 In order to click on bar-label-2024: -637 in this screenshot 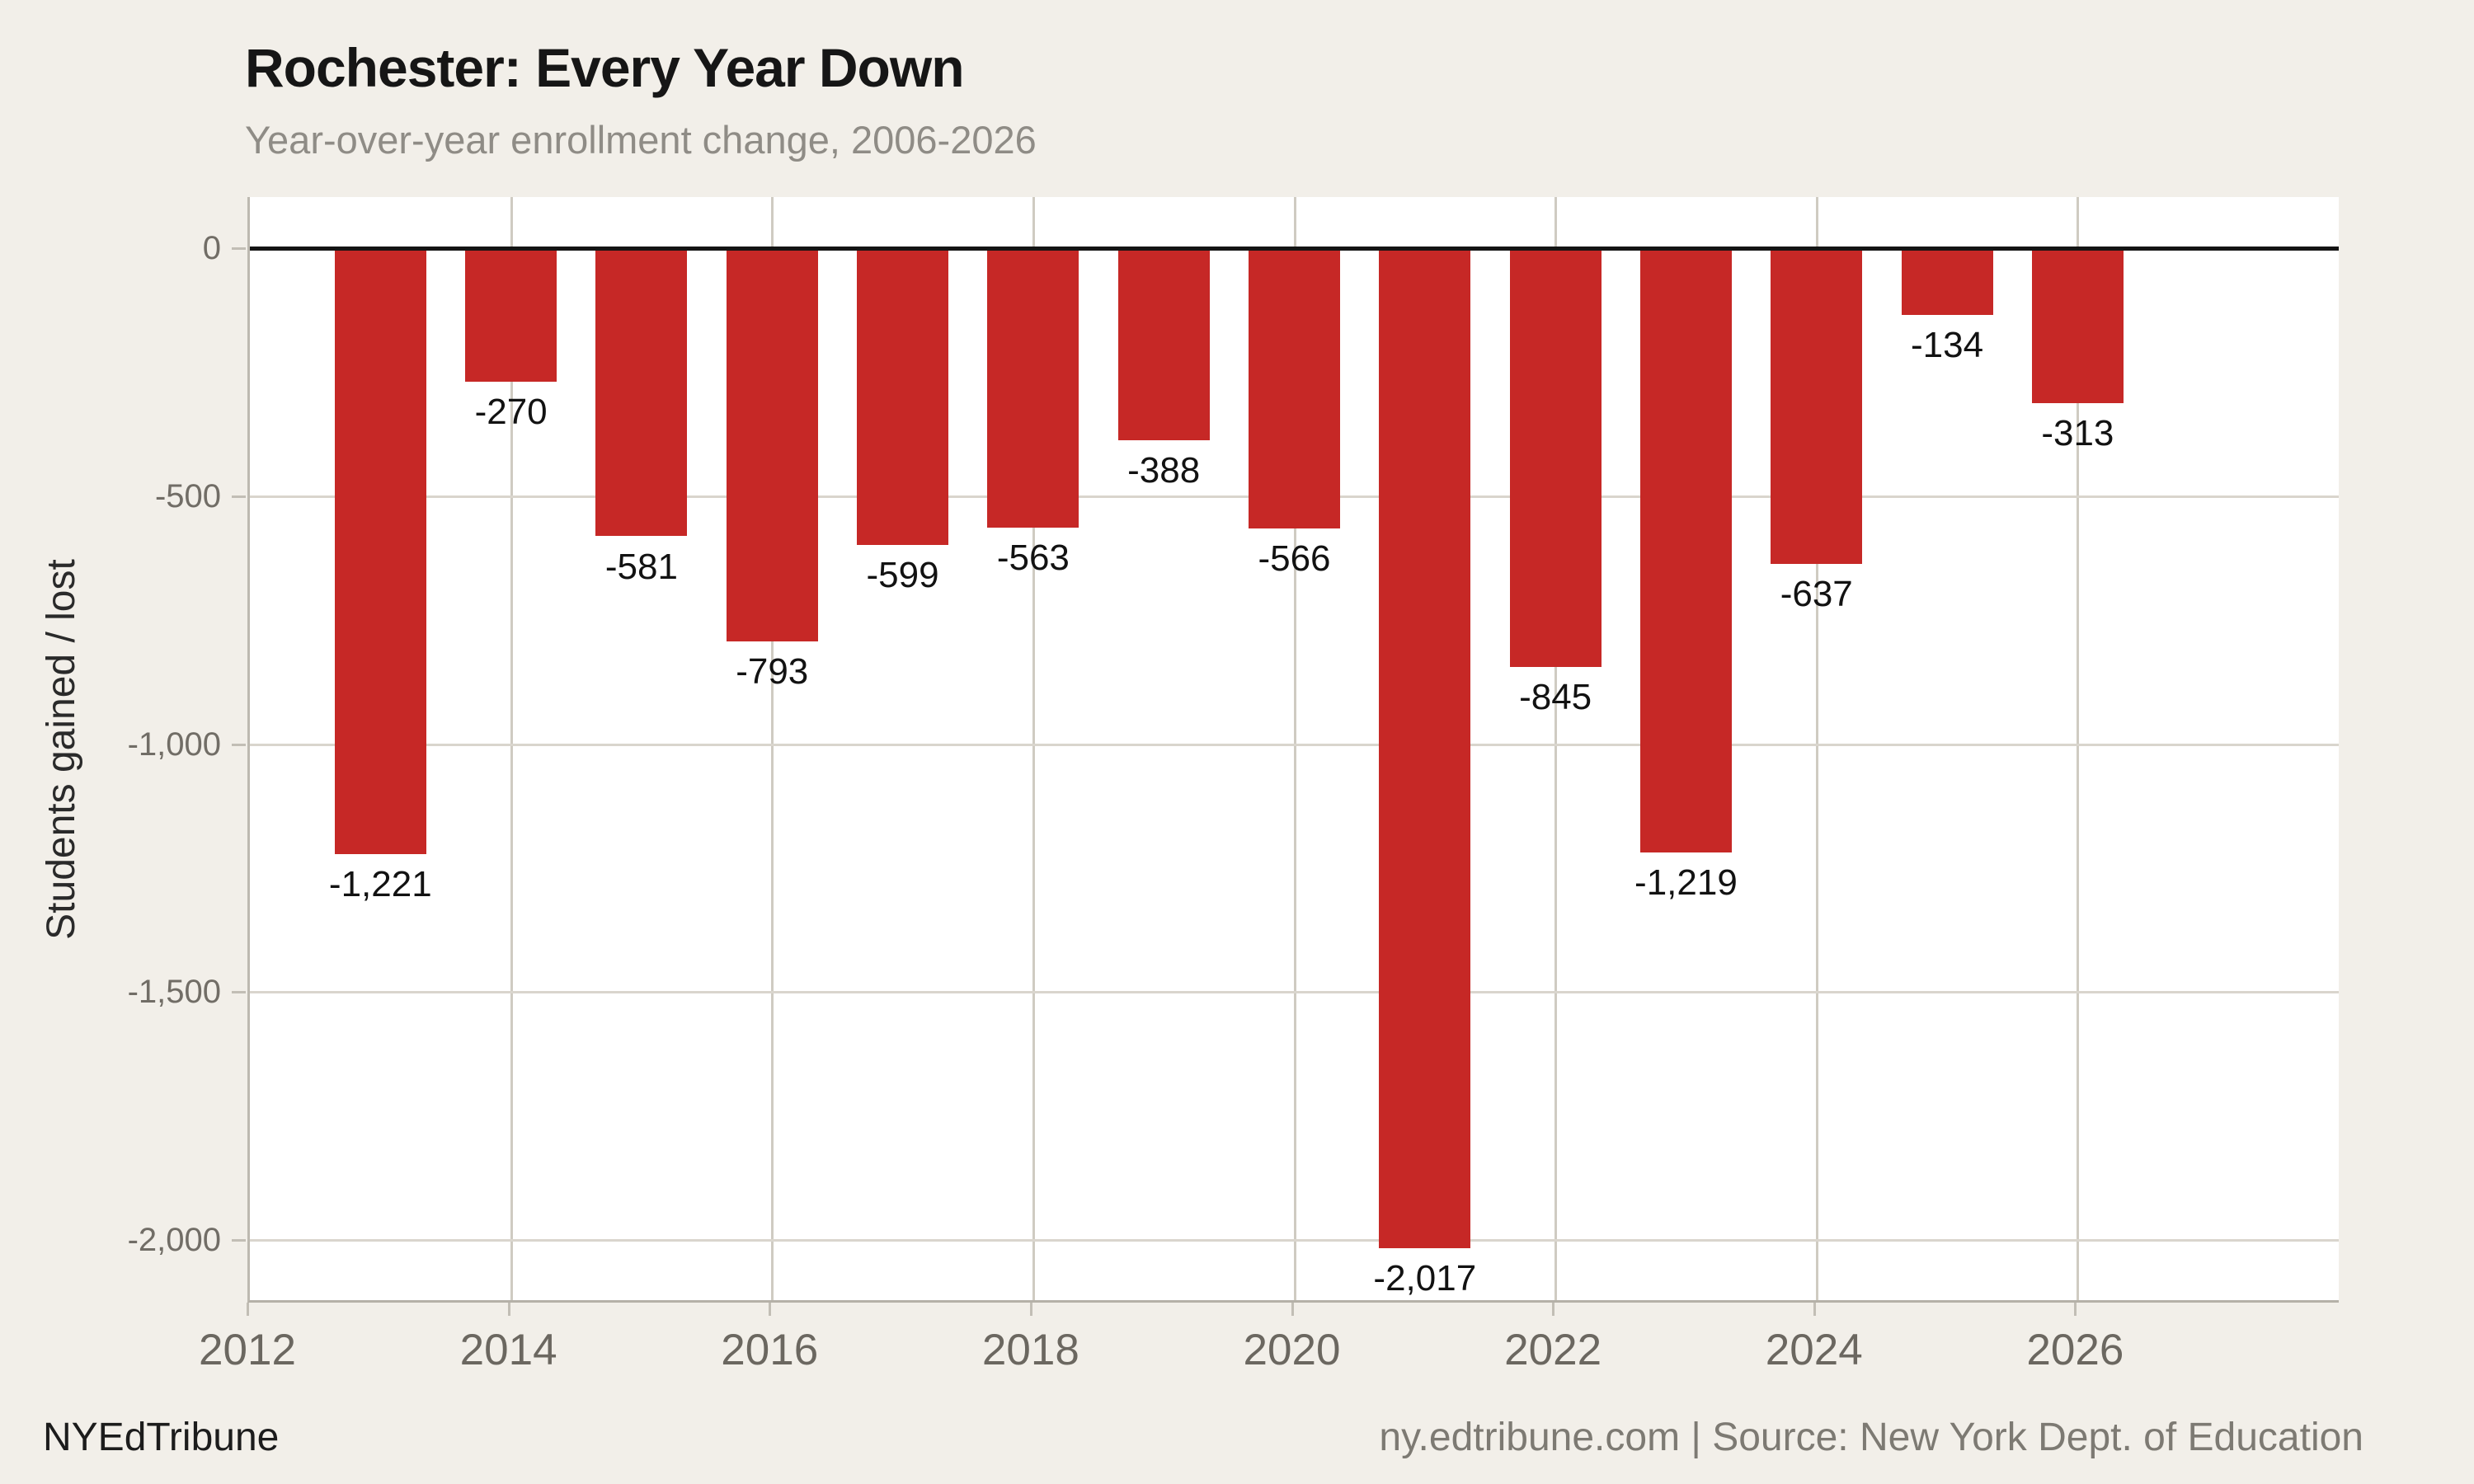, I will do `click(1816, 594)`.